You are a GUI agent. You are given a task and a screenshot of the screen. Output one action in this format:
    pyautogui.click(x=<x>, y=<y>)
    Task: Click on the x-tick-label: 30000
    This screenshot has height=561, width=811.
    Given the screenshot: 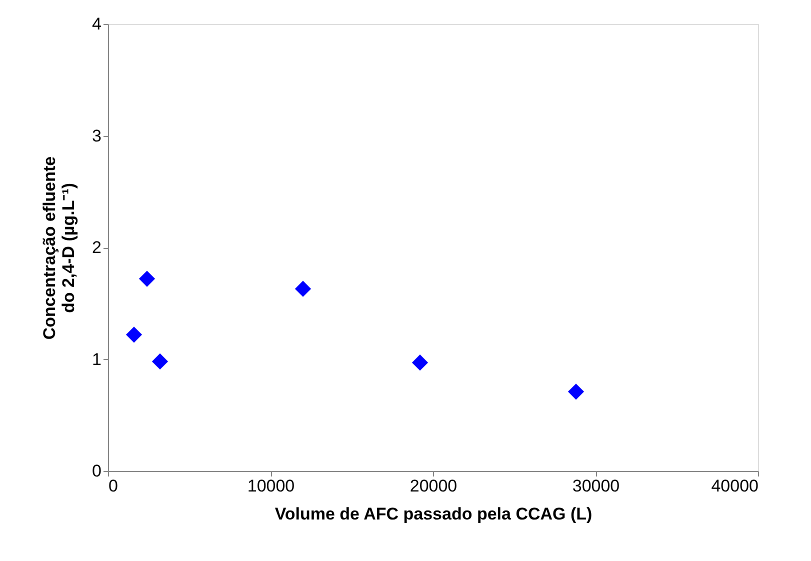 What is the action you would take?
    pyautogui.click(x=596, y=486)
    